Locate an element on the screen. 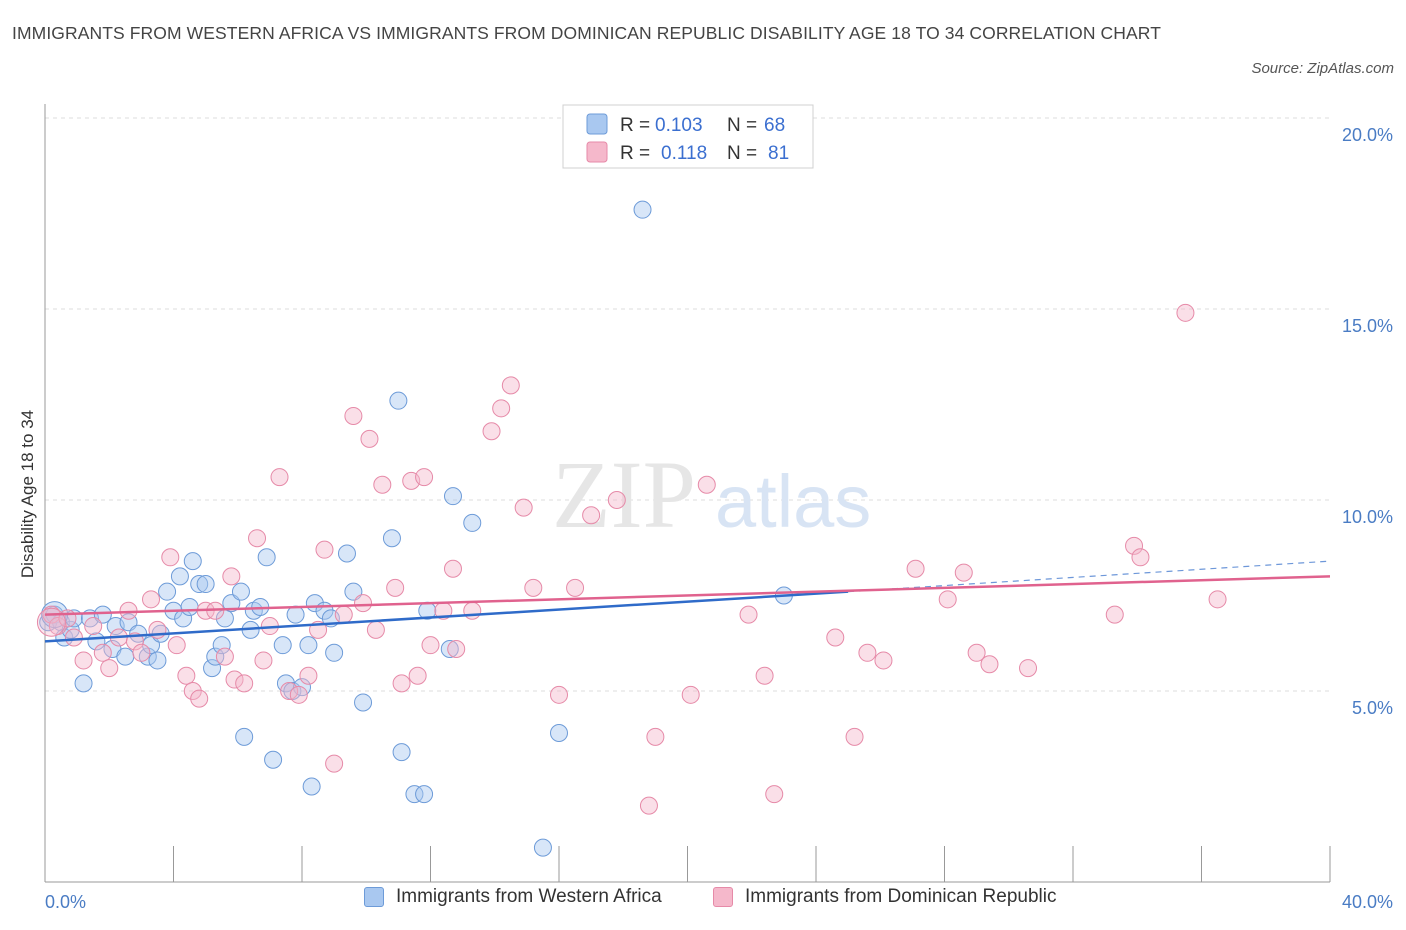  y-axis-label: Disability Age 18 to 34 is located at coordinates (27, 494).